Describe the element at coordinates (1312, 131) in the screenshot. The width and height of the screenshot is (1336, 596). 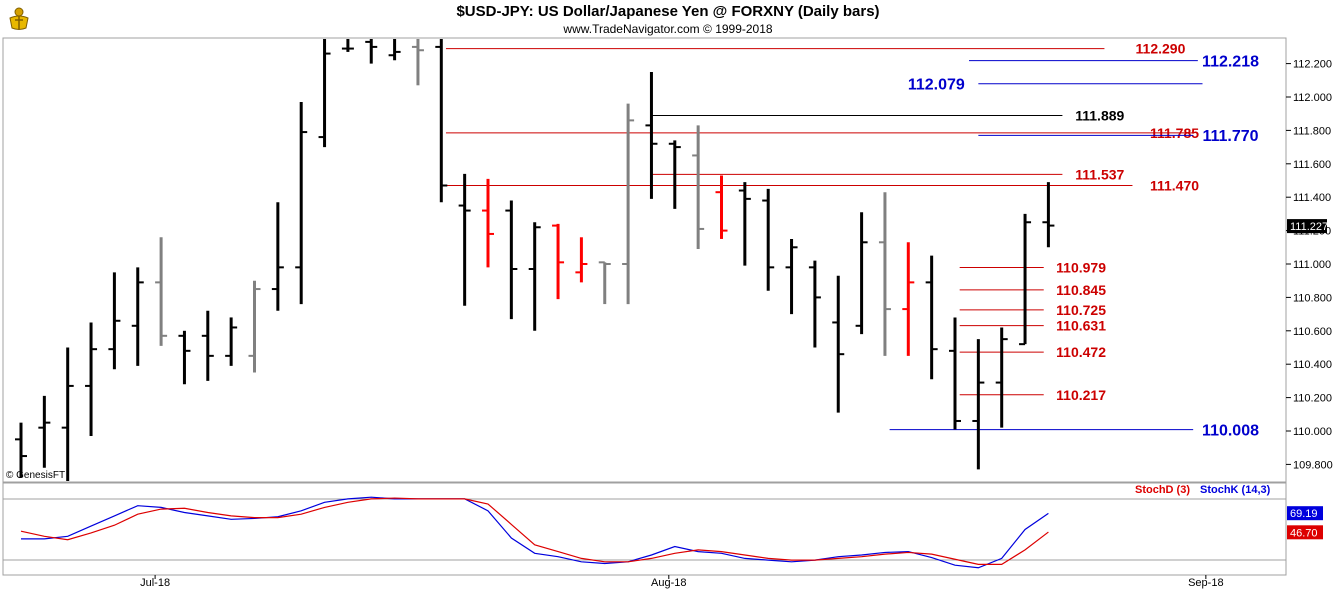
I see `price-tick-label: 111.800` at that location.